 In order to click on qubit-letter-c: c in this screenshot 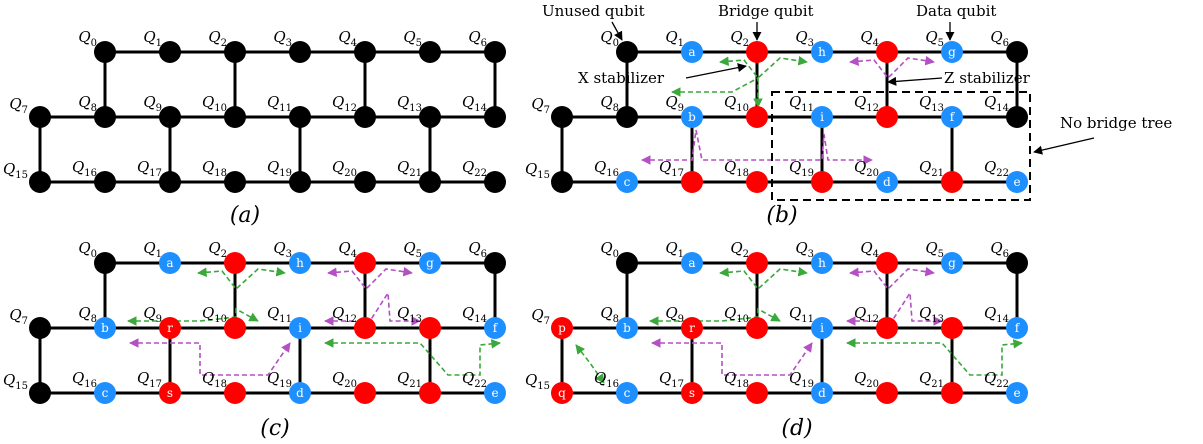, I will do `click(105, 393)`.